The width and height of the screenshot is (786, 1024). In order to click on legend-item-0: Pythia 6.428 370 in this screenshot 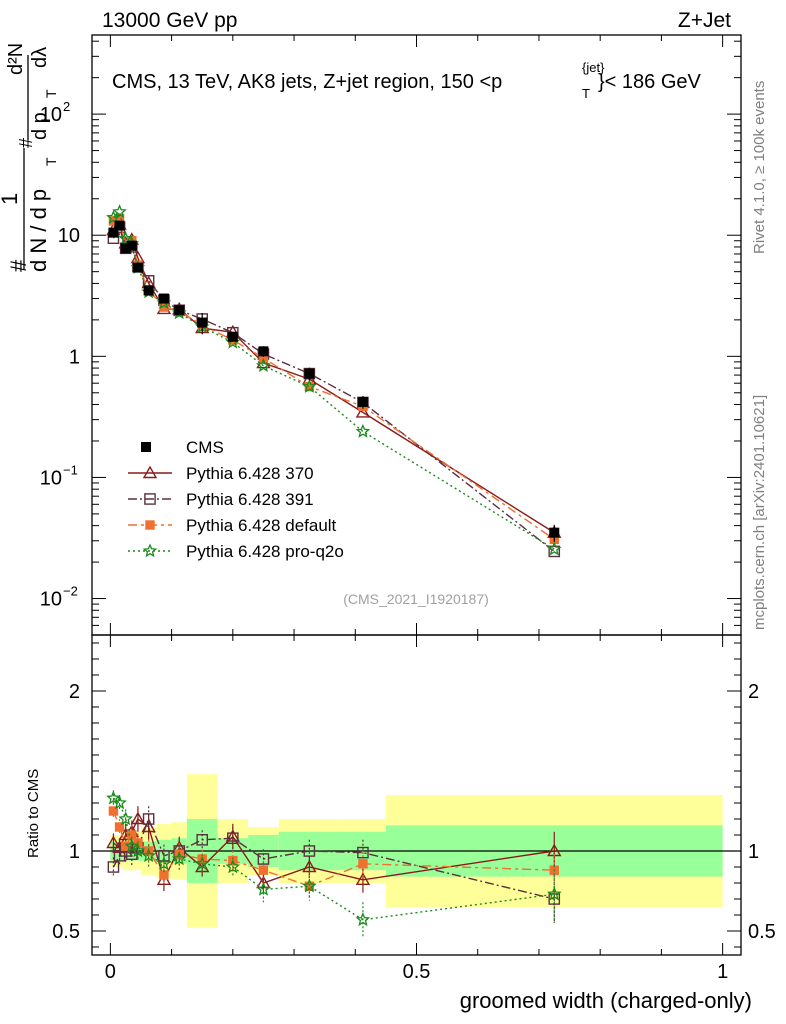, I will do `click(221, 473)`.